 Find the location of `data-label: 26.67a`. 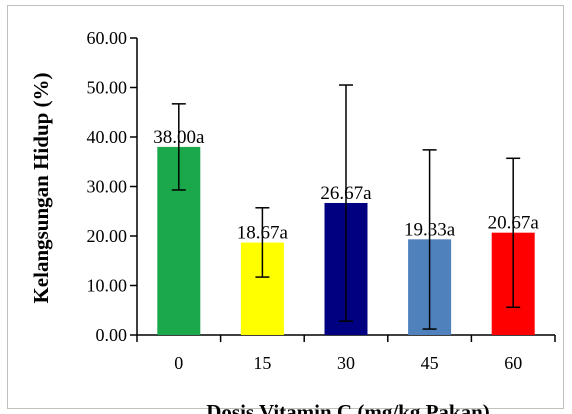

data-label: 26.67a is located at coordinates (346, 193).